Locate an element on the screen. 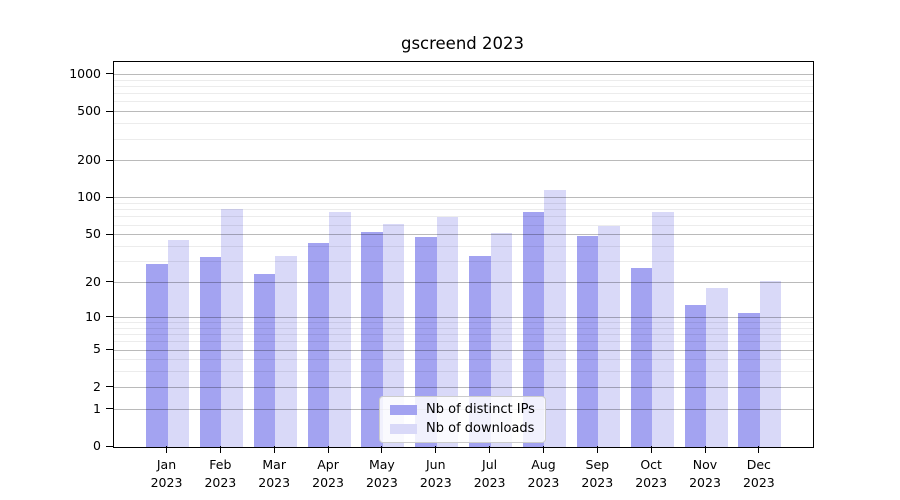 This screenshot has width=900, height=500. legend: Nb of distinct IPs Nb of downloads is located at coordinates (462, 419).